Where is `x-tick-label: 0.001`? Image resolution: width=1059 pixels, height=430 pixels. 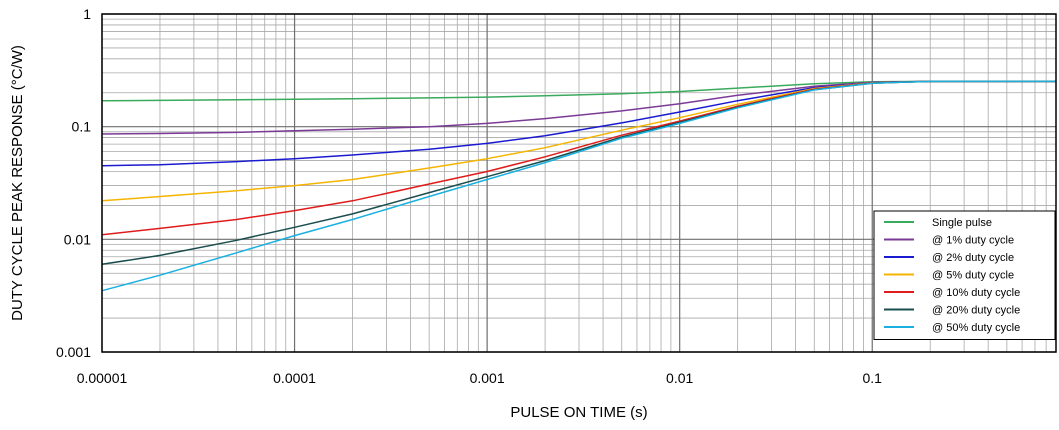
x-tick-label: 0.001 is located at coordinates (487, 378).